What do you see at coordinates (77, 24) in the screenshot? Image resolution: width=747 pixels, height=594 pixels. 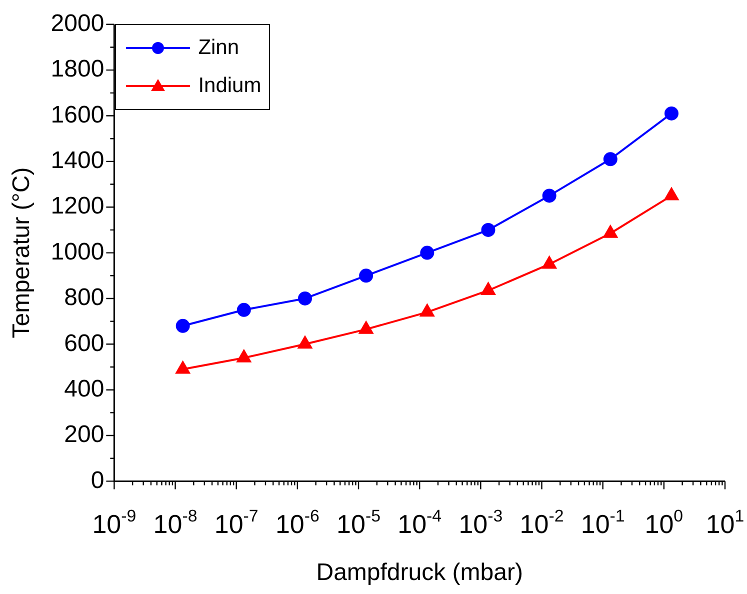 I see `y-tick-label: 2000` at bounding box center [77, 24].